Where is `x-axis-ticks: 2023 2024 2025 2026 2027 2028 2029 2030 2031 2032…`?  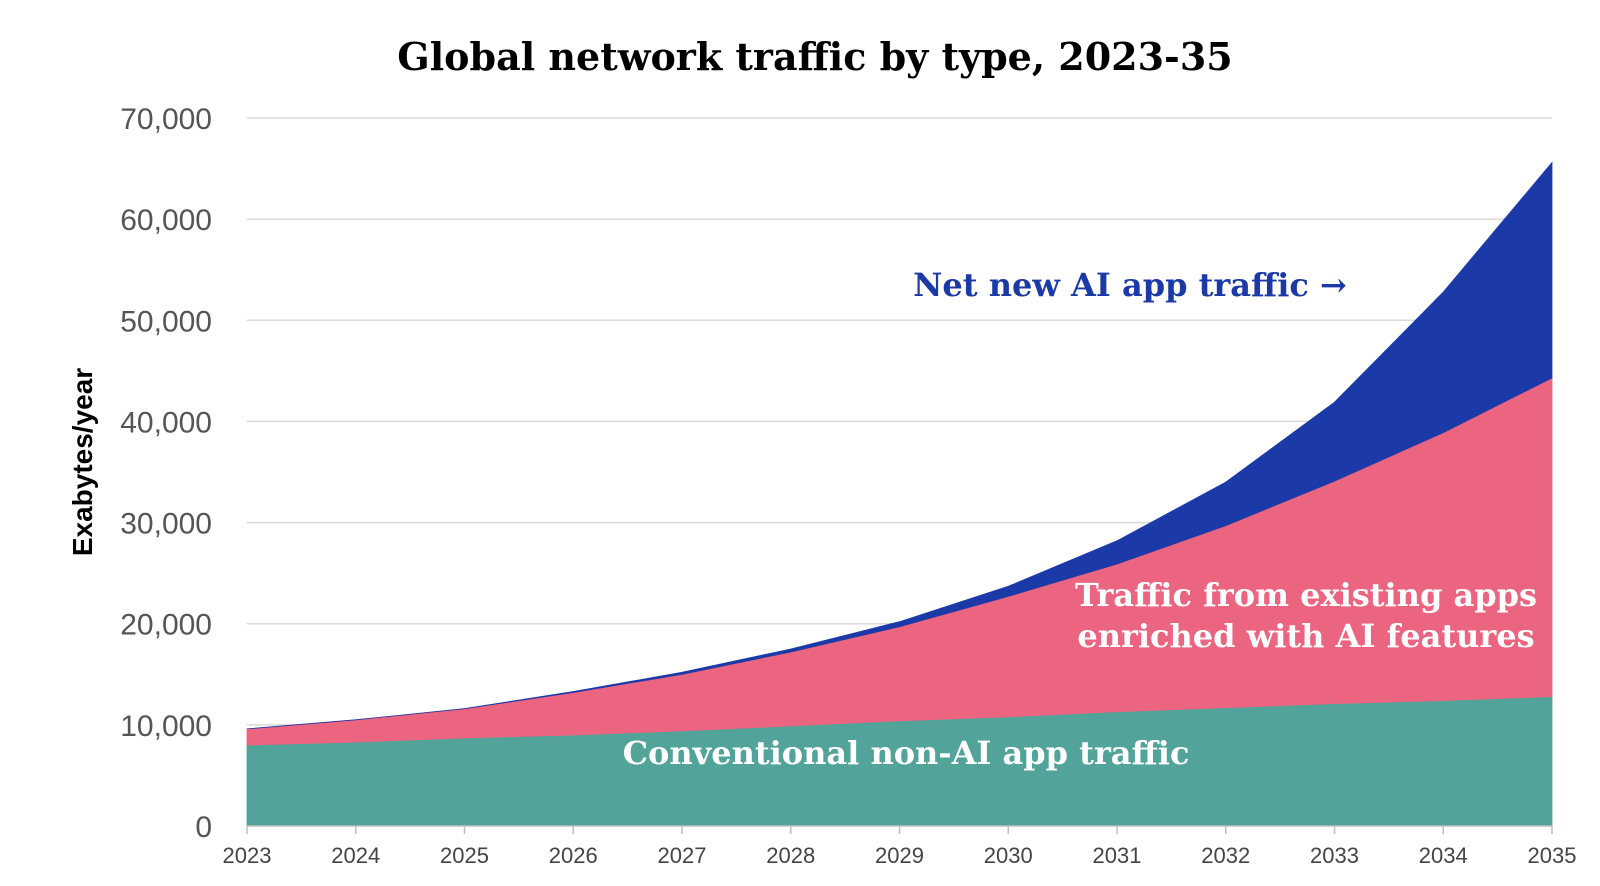 x-axis-ticks: 2023 2024 2025 2026 2027 2028 2029 2030 2031 2032… is located at coordinates (900, 847).